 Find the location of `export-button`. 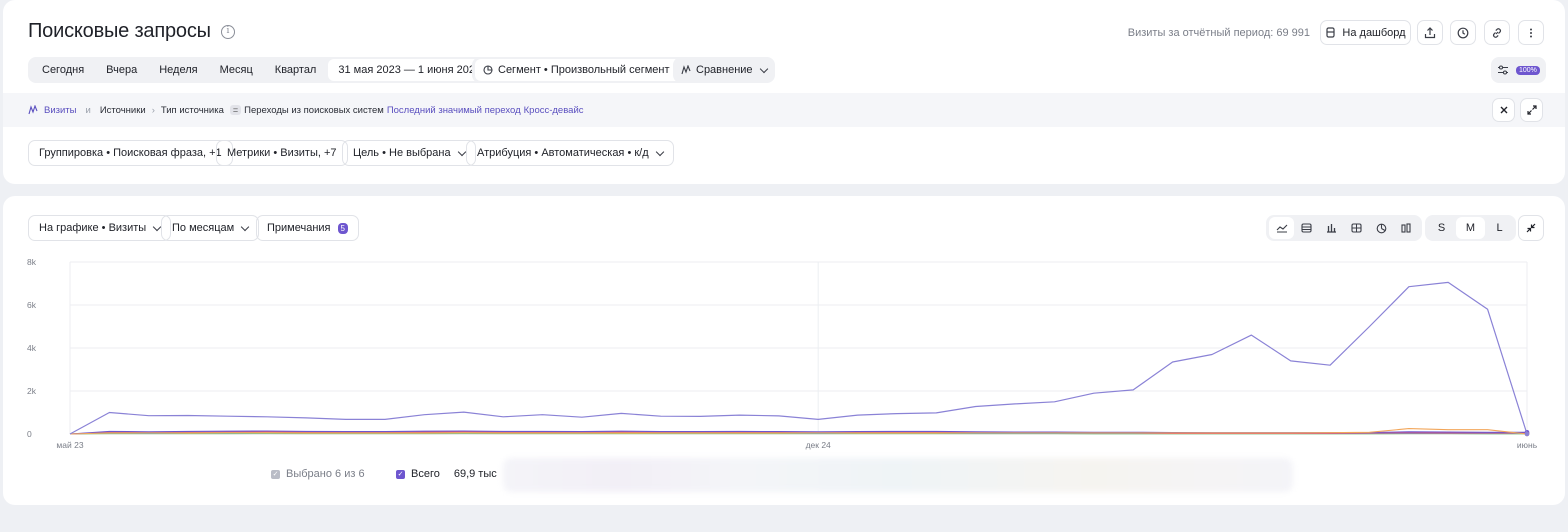

export-button is located at coordinates (1430, 32).